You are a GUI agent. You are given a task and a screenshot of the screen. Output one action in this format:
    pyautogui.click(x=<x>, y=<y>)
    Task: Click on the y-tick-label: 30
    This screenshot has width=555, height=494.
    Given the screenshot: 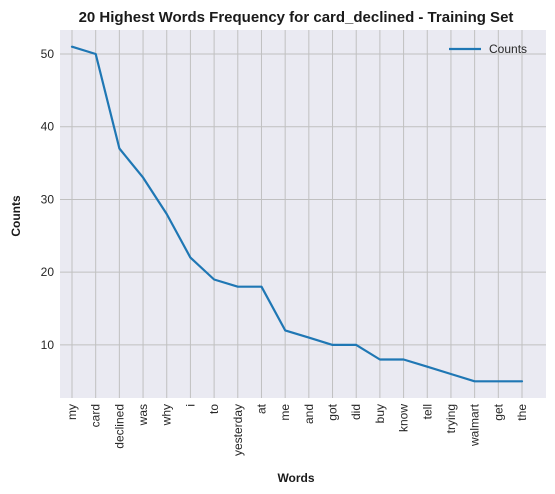 What is the action you would take?
    pyautogui.click(x=48, y=199)
    